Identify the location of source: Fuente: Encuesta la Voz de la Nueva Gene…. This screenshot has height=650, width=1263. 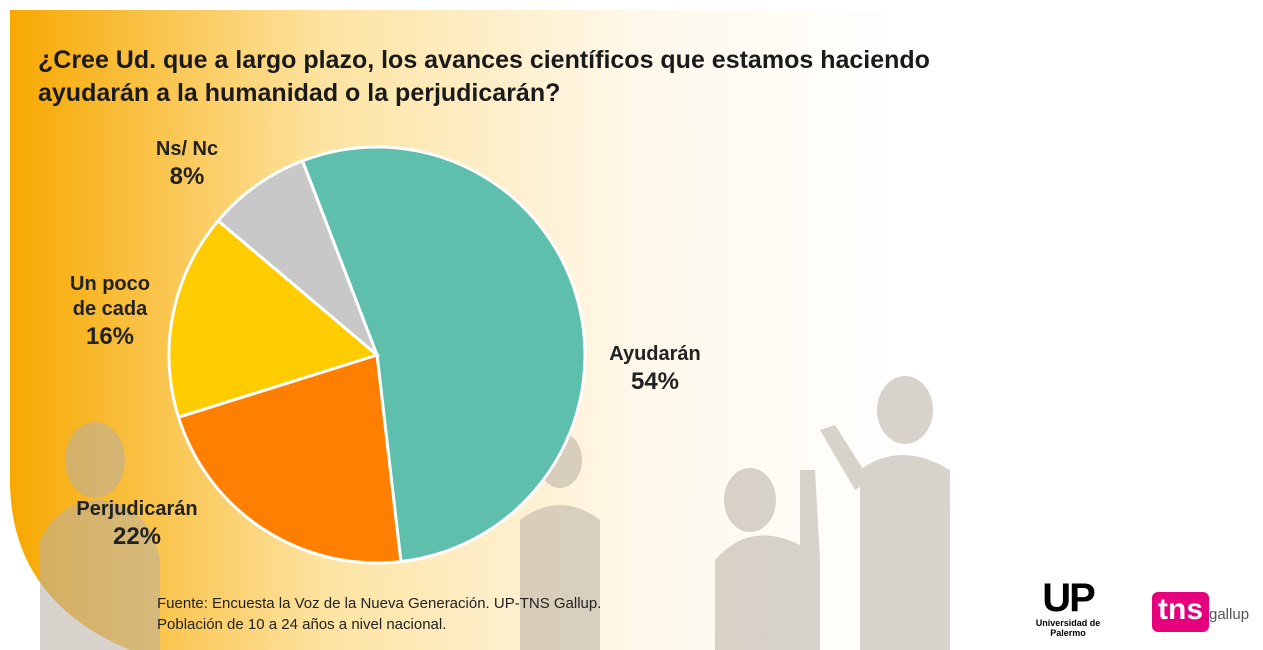
(379, 614).